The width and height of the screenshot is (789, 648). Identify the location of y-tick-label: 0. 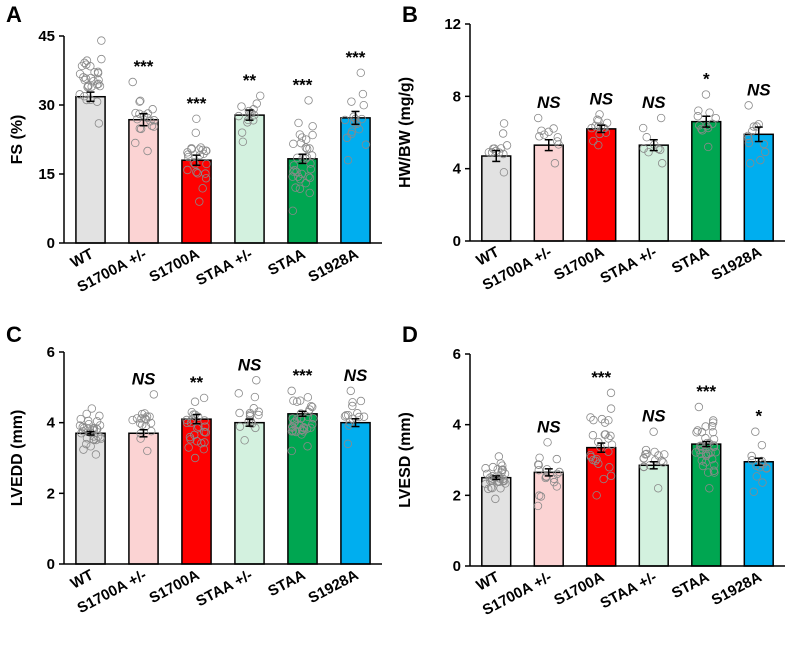
(457, 241).